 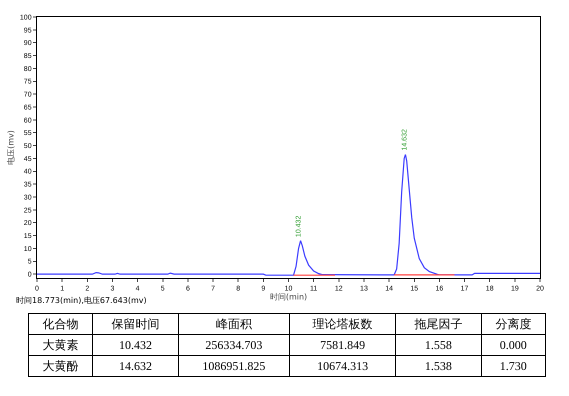 What do you see at coordinates (343, 366) in the screenshot?
I see `text: 10674.313` at bounding box center [343, 366].